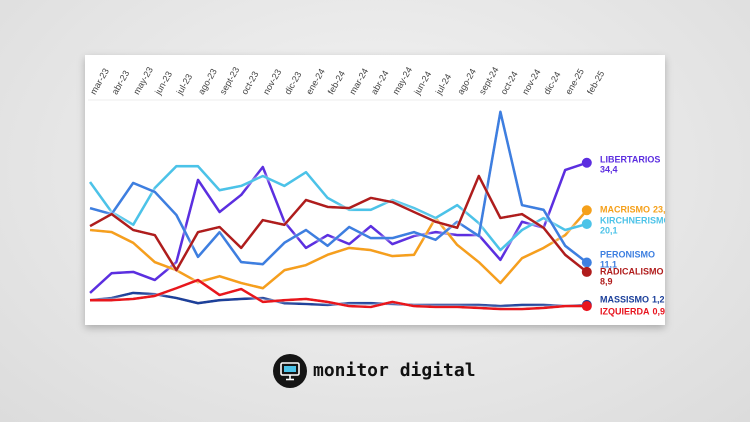  Describe the element at coordinates (625, 311) in the screenshot. I see `series-label: IZQUIERDA` at that location.